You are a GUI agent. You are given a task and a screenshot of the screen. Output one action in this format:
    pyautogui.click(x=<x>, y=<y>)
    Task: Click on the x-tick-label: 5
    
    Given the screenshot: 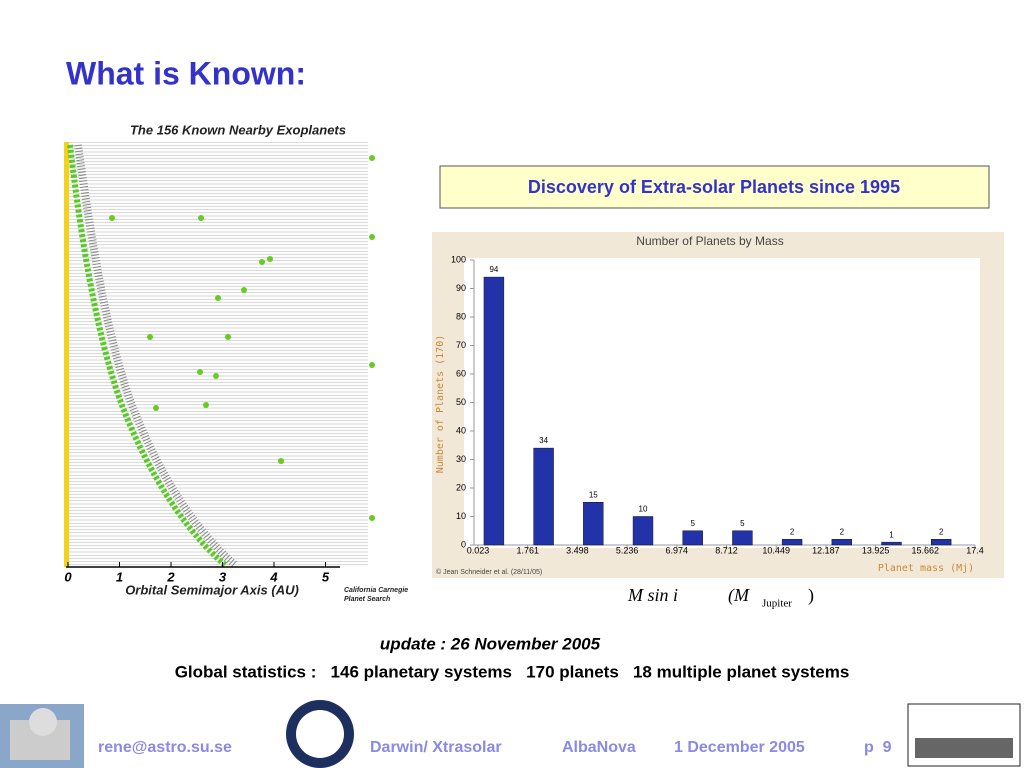 What is the action you would take?
    pyautogui.click(x=326, y=576)
    